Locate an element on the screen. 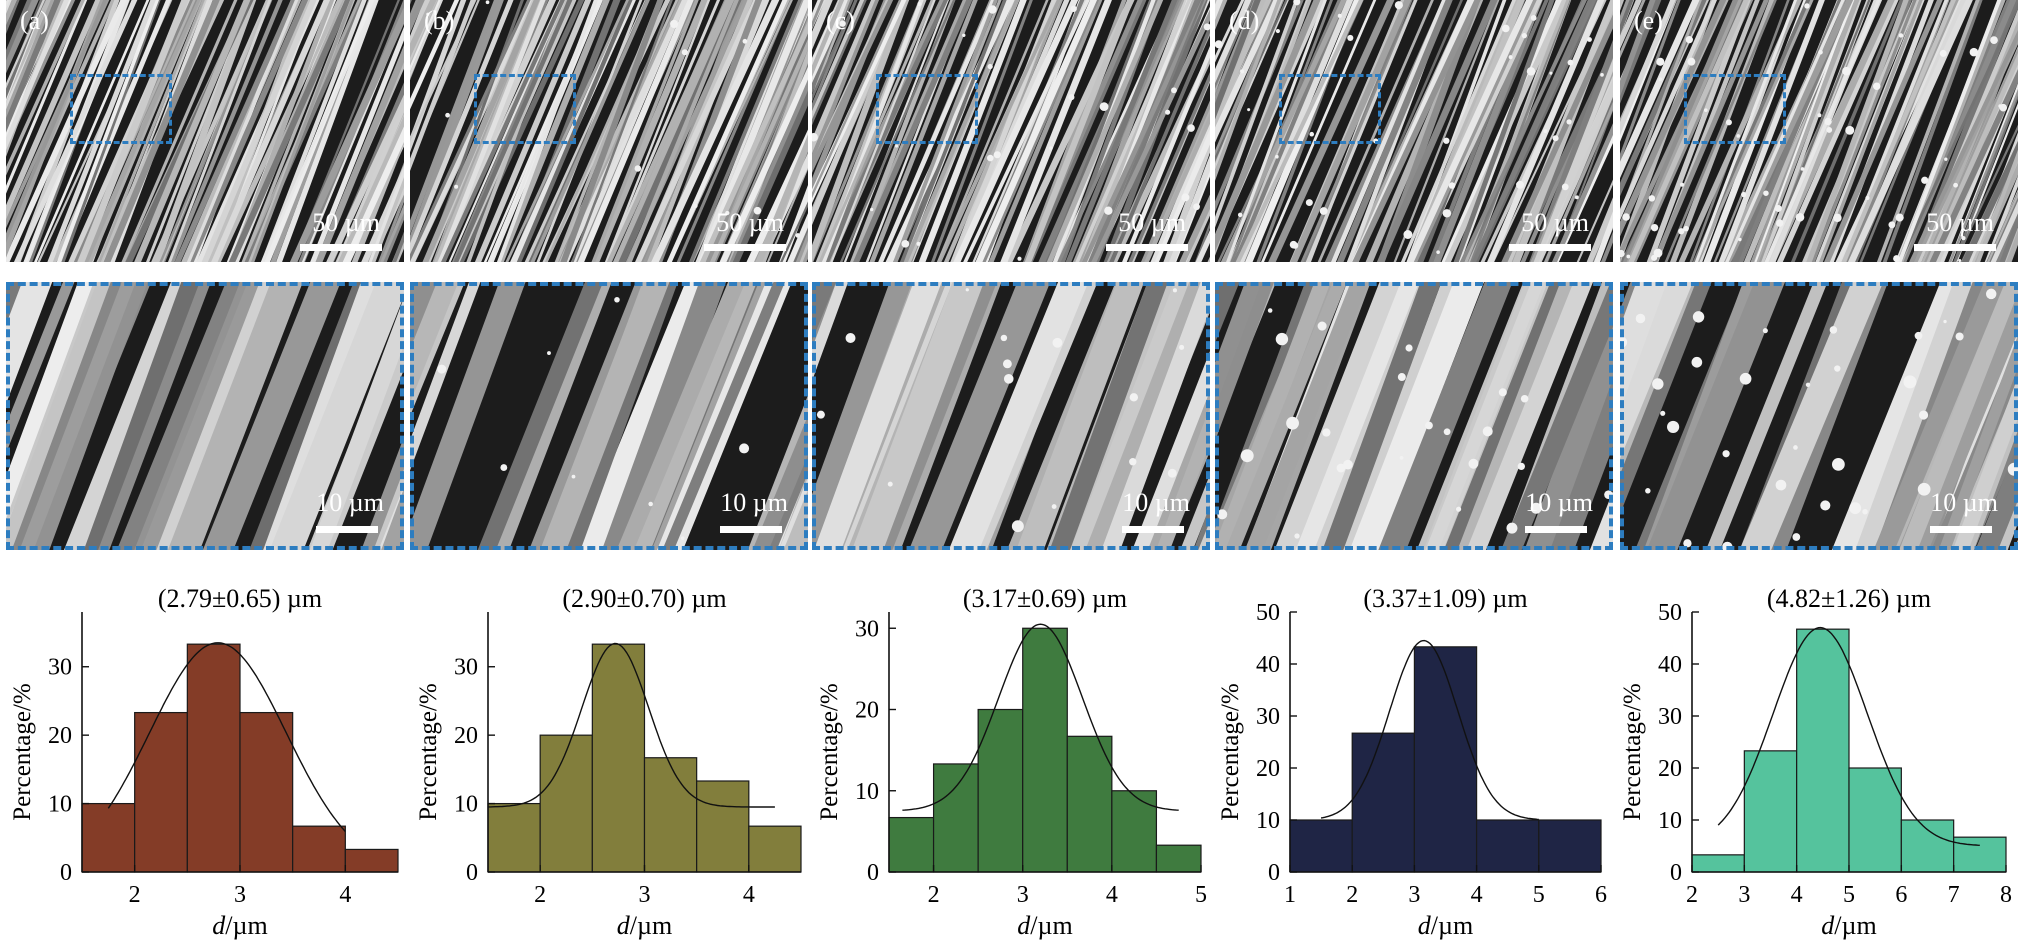 This screenshot has width=2025, height=945. y-tick-label: 50 is located at coordinates (1670, 613).